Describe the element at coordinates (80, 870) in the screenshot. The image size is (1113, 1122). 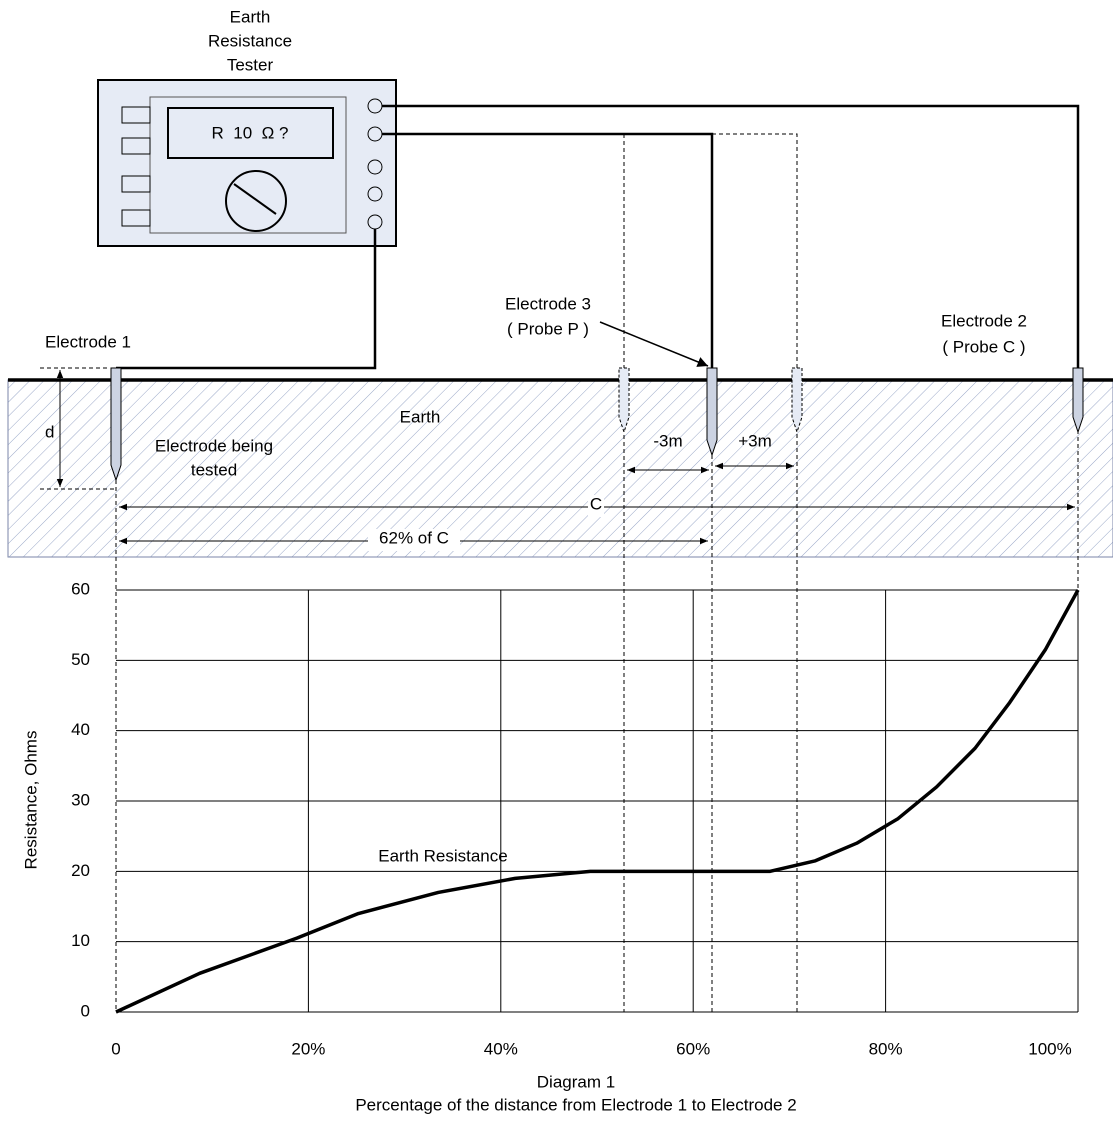
I see `y-tick-label: 20` at that location.